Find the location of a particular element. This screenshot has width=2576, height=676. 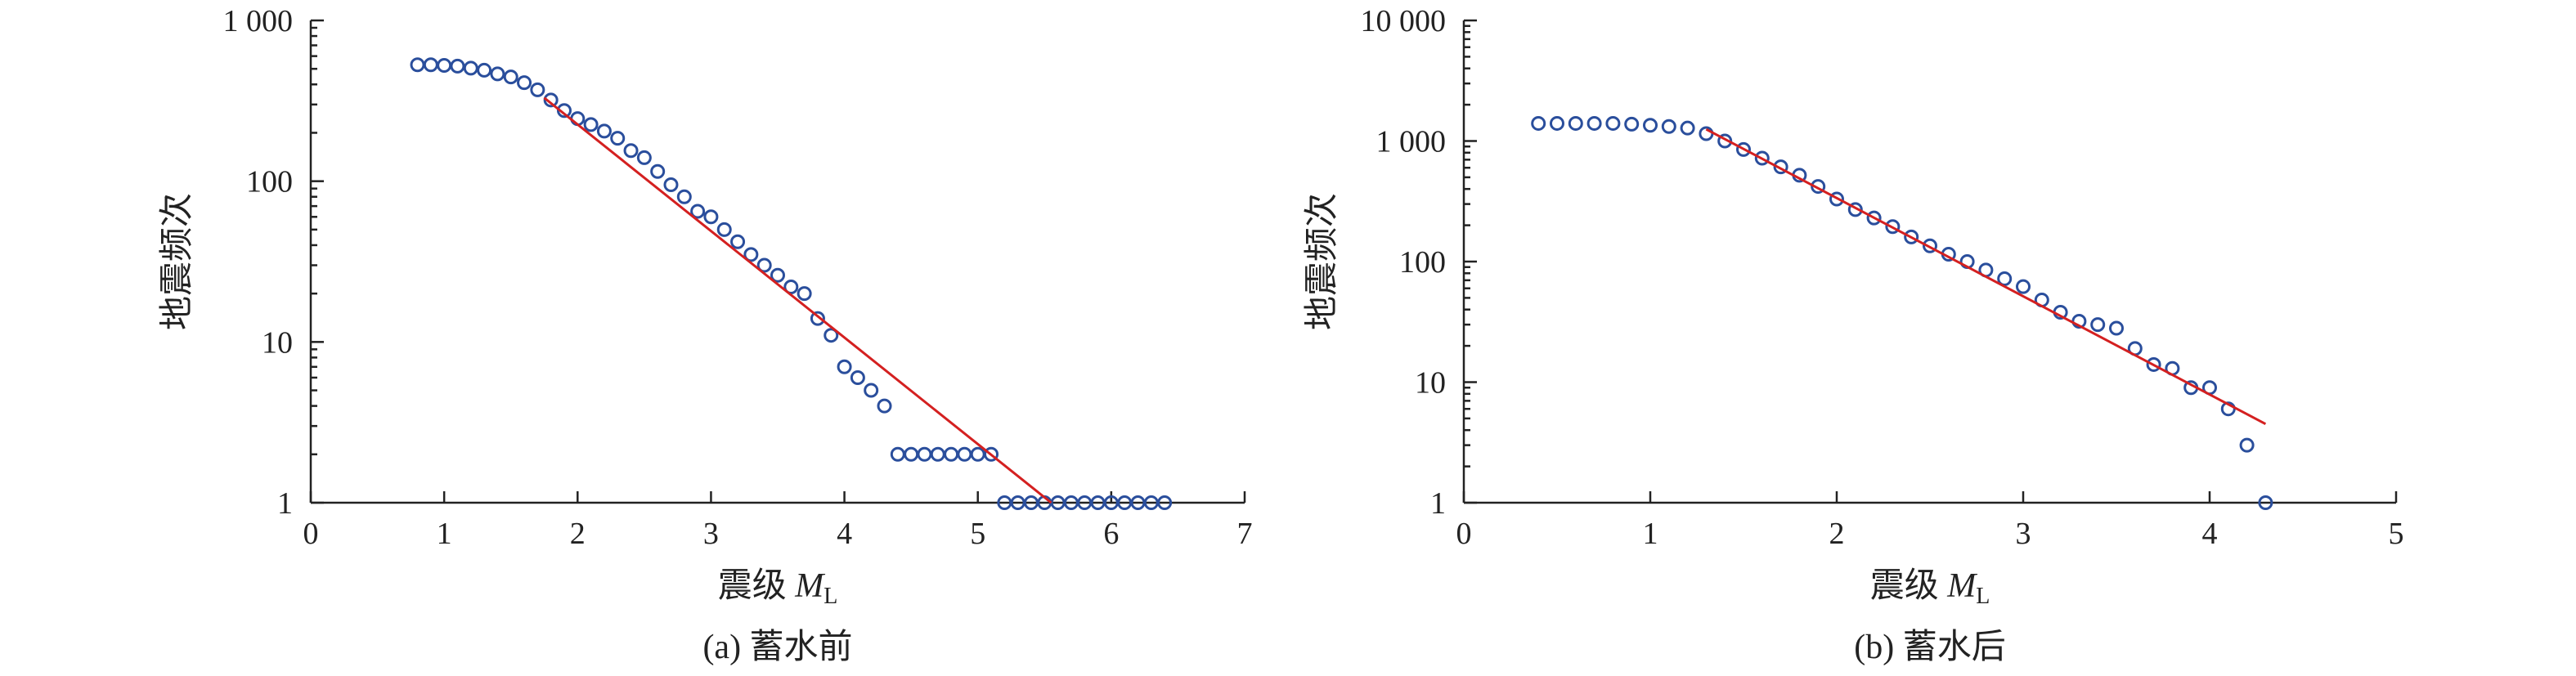

fit-line is located at coordinates (798, 300).